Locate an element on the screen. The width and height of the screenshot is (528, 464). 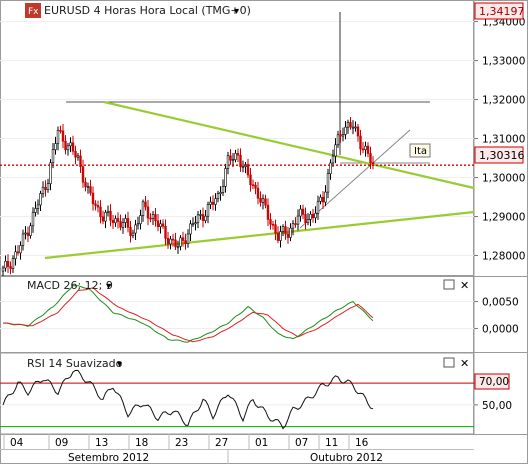
symbol-title: EURUSD 4 Horas Hora Local (TMG+0) is located at coordinates (147, 10).